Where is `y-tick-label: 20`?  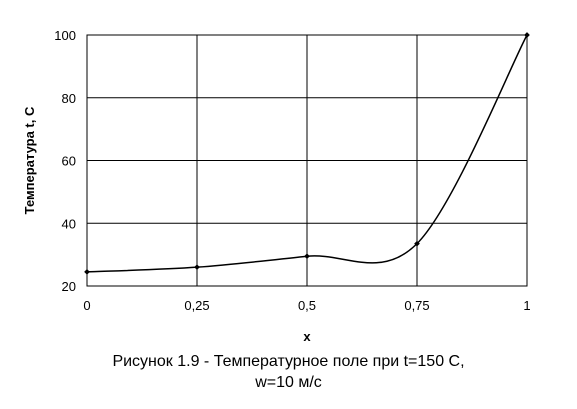 y-tick-label: 20 is located at coordinates (69, 286).